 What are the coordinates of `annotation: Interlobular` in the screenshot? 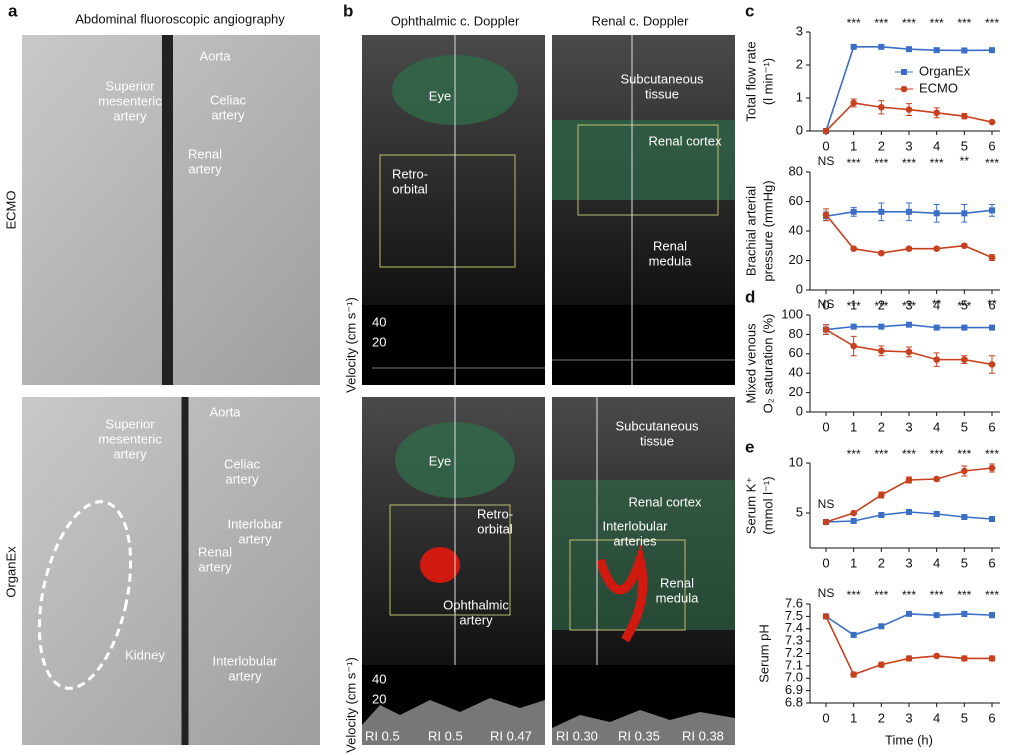 It's located at (245, 660).